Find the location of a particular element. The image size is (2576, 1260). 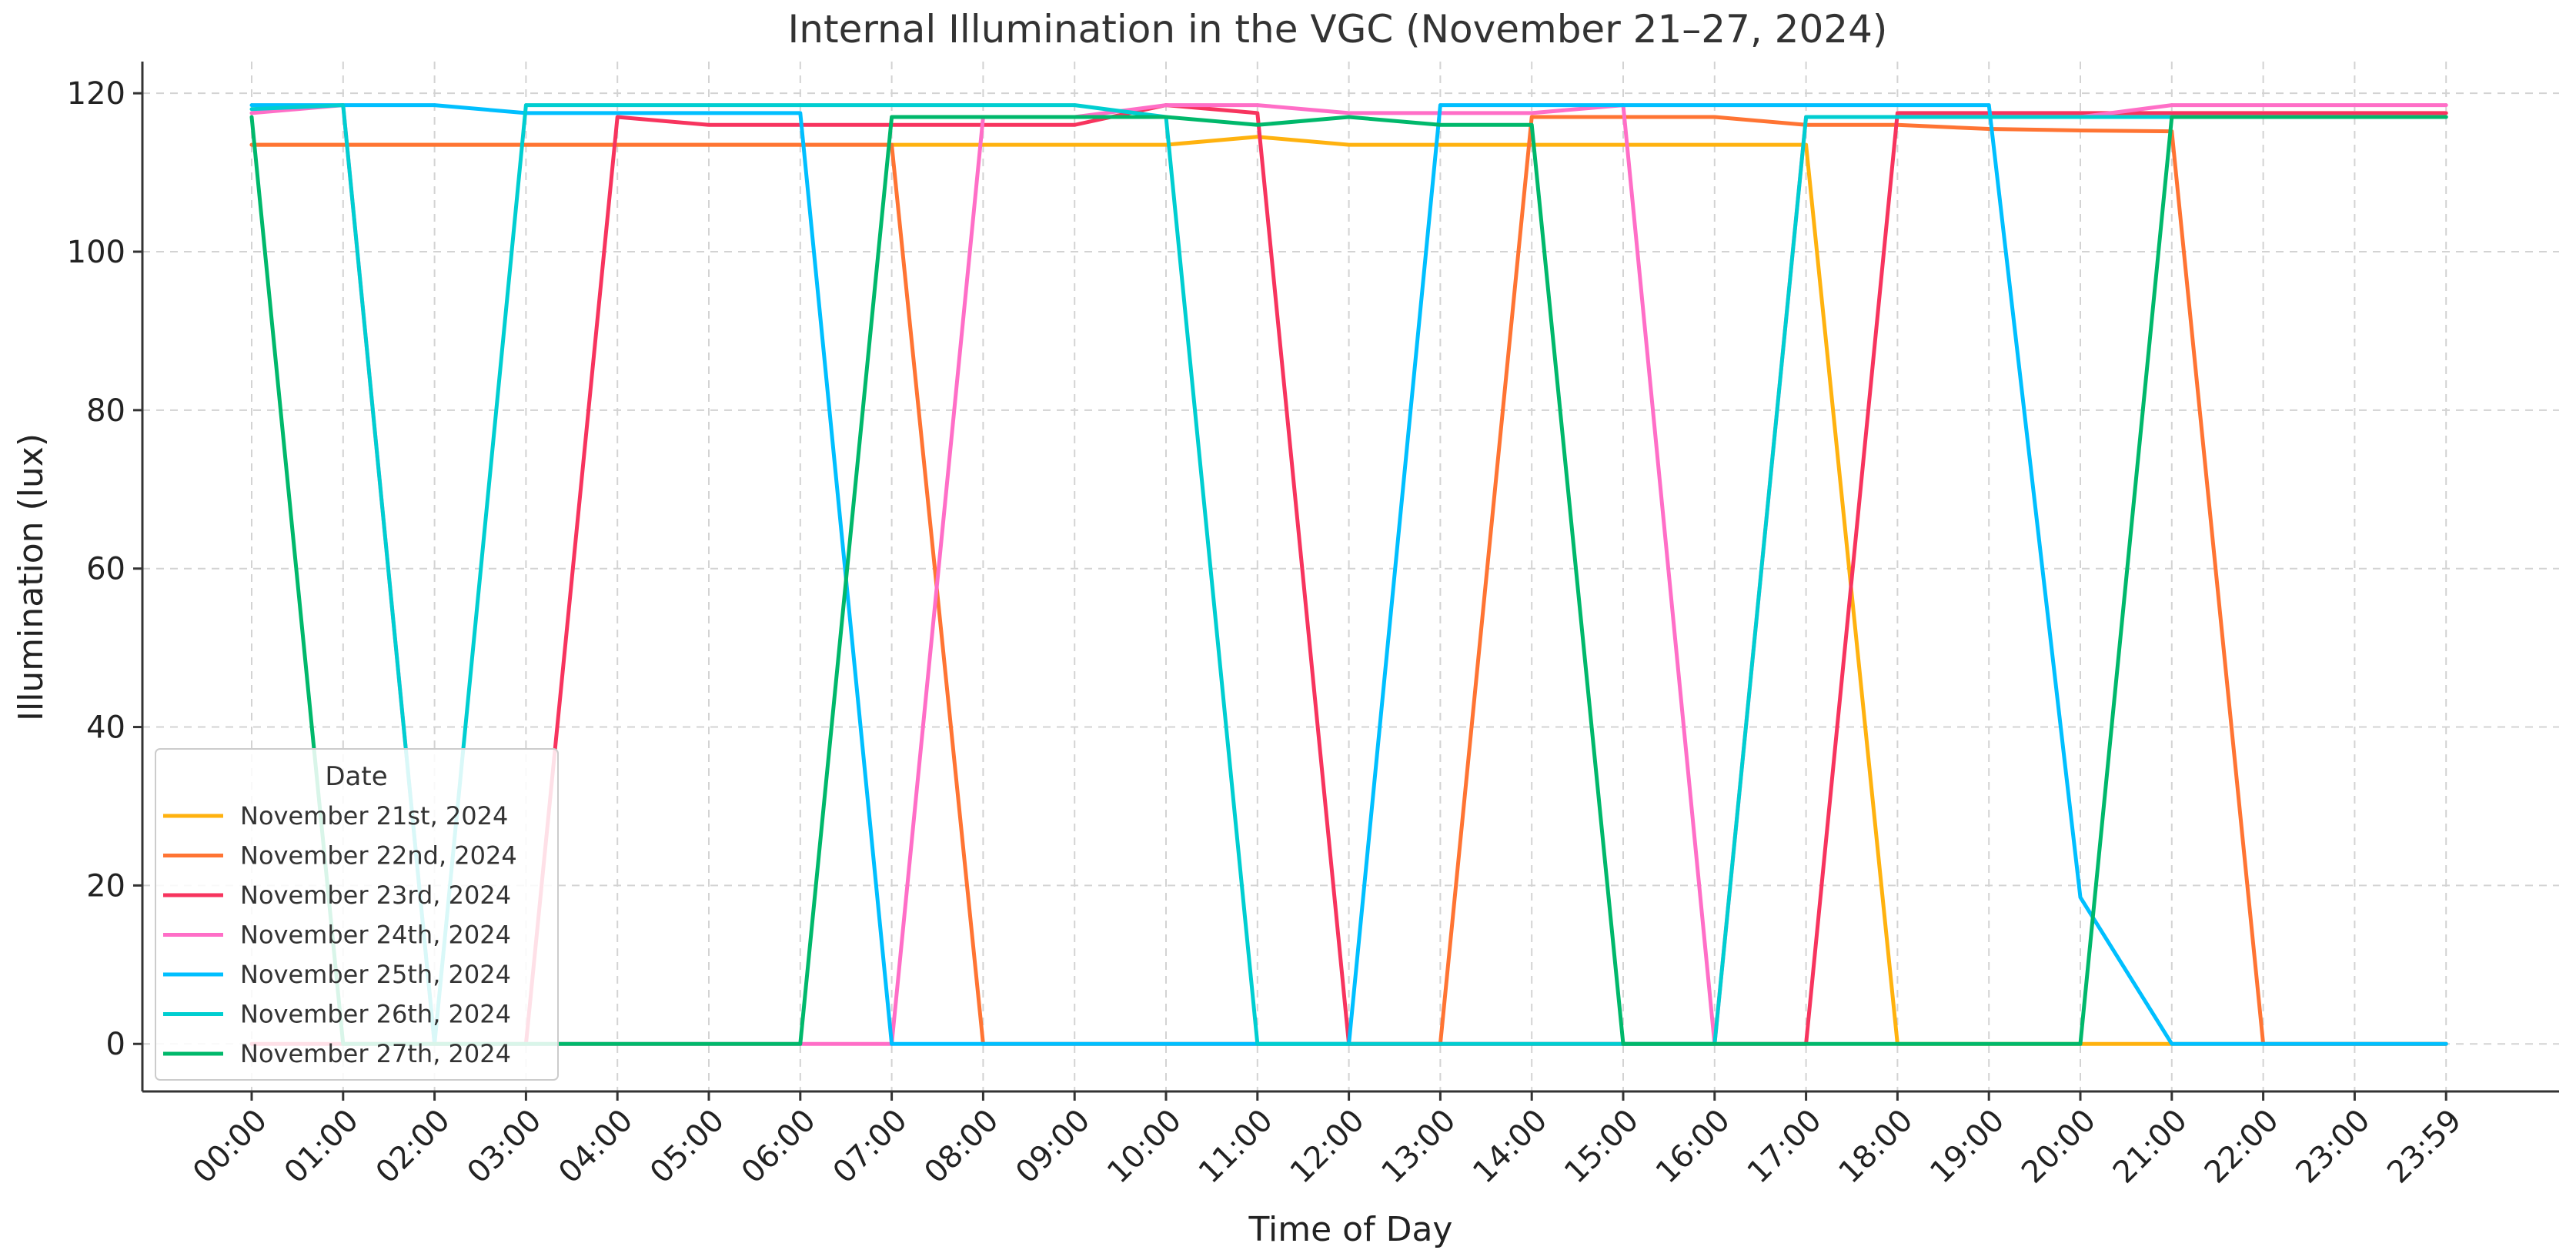

legend-entry-label: November 27th, 2024 is located at coordinates (375, 1053).